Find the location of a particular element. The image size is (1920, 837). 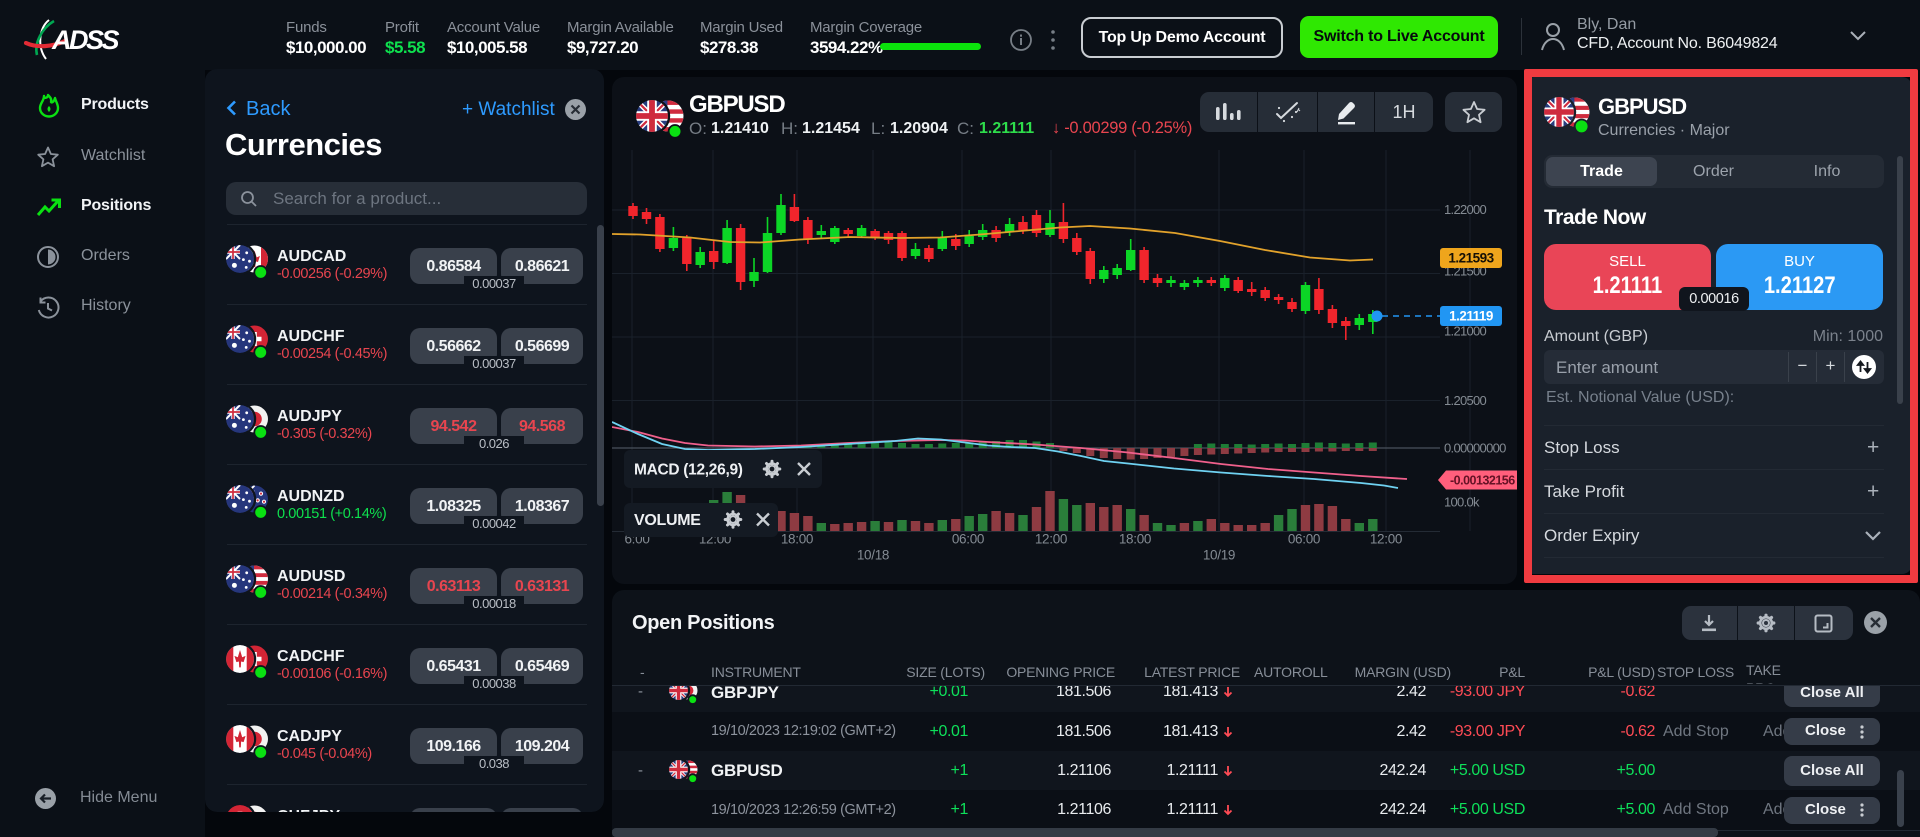

svg-text: 10/19 is located at coordinates (1219, 555).